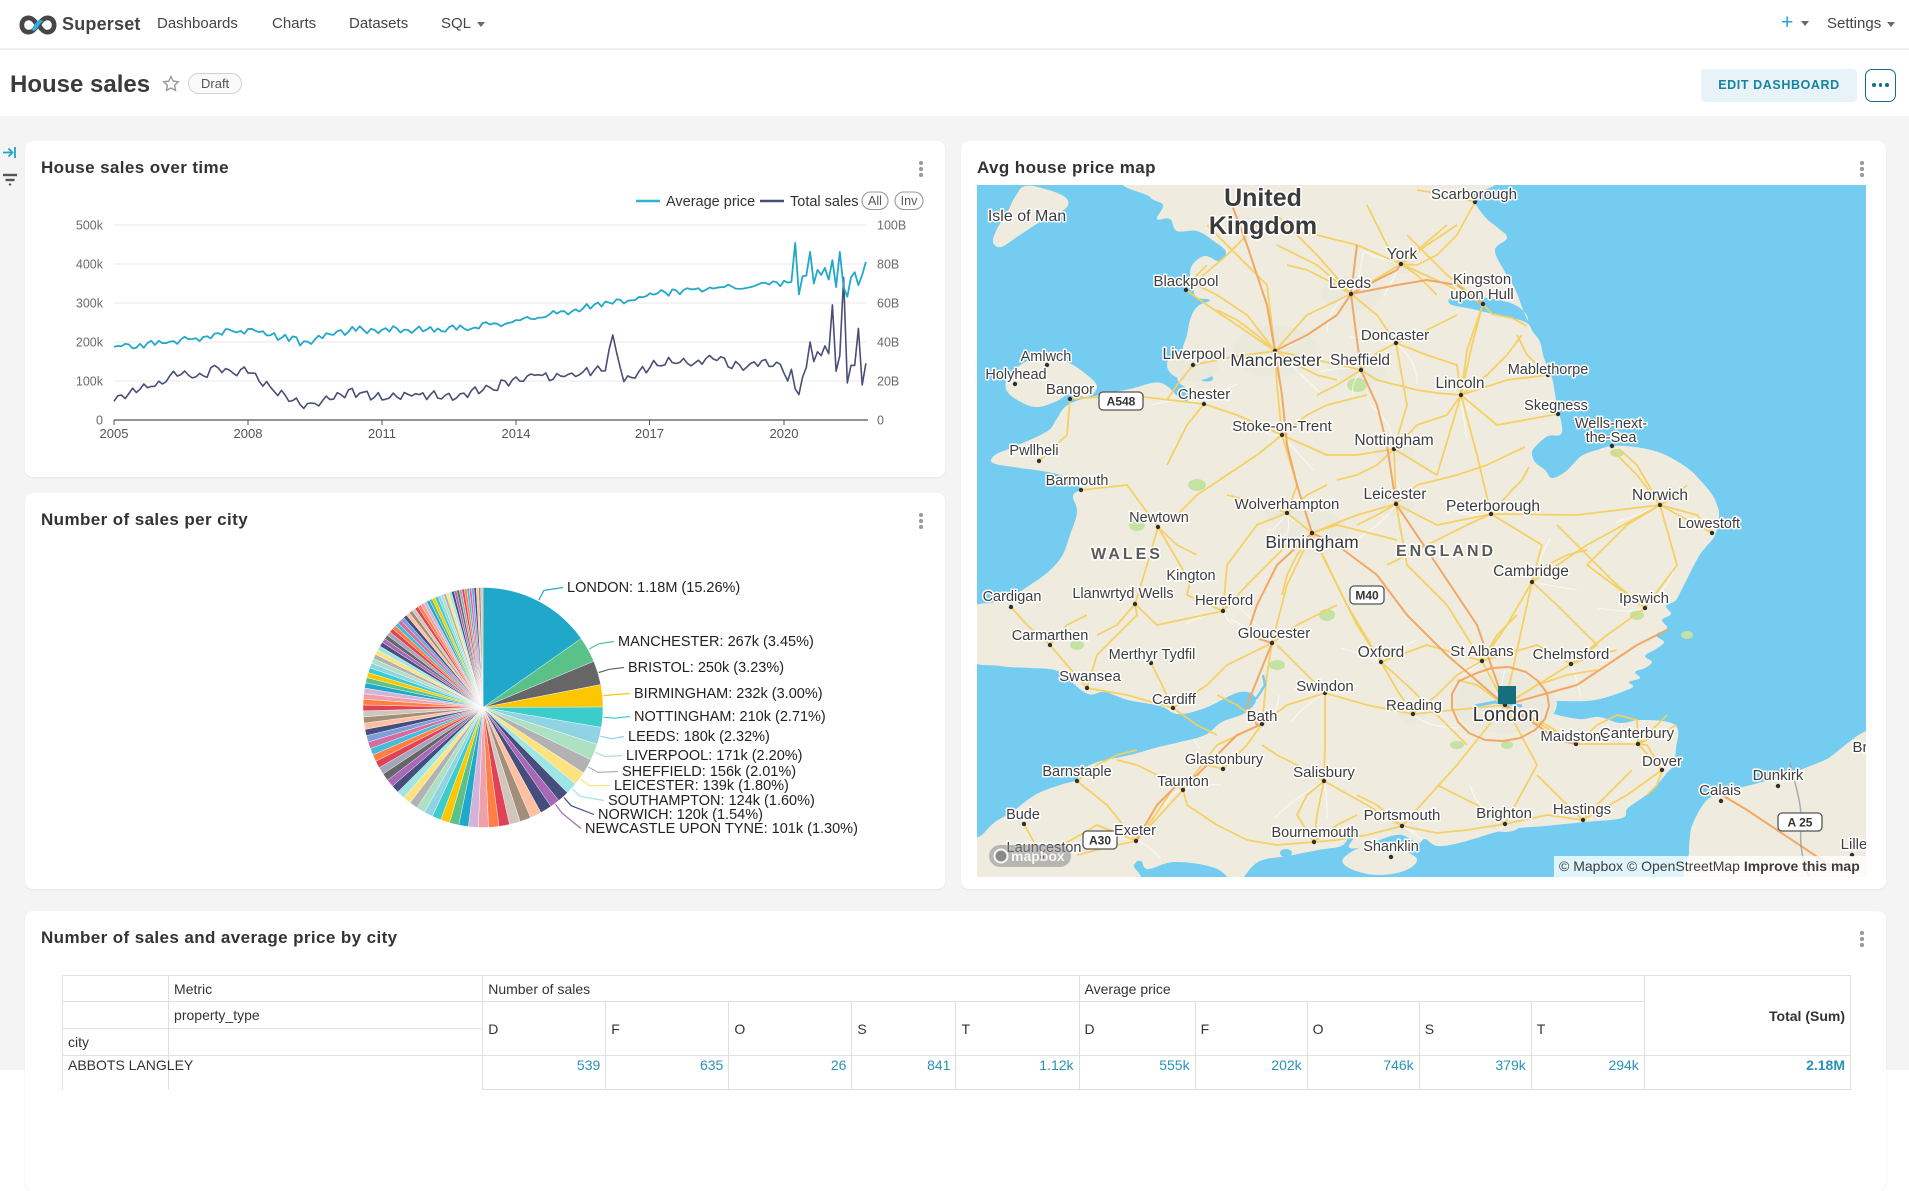 This screenshot has width=1909, height=1191. Describe the element at coordinates (114, 433) in the screenshot. I see `svg-text: 2005` at that location.